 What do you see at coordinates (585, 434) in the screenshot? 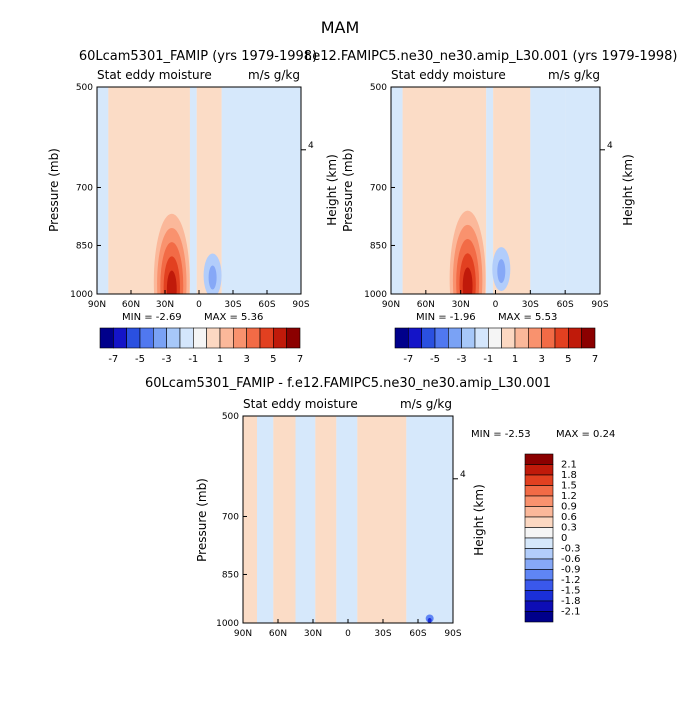
I see `max-label: MAX = 0.24` at bounding box center [585, 434].